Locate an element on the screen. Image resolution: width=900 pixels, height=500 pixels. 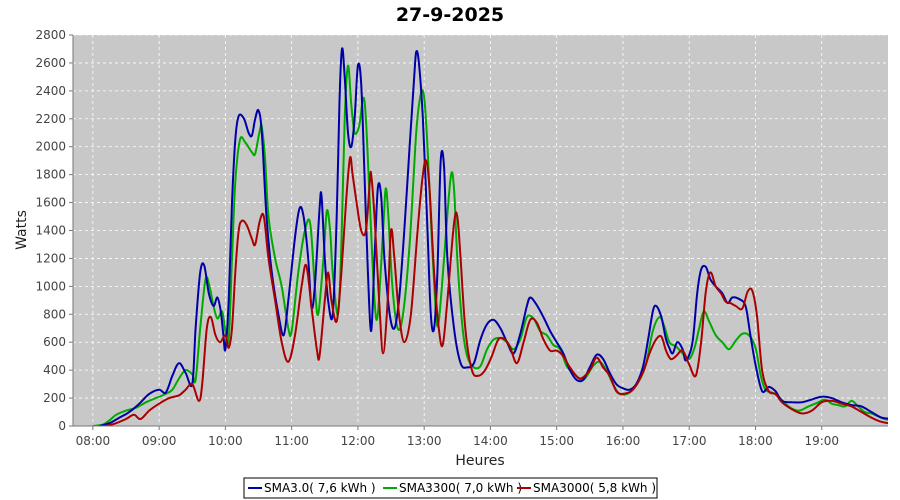
y-axis-label: Watts is located at coordinates (22, 230).